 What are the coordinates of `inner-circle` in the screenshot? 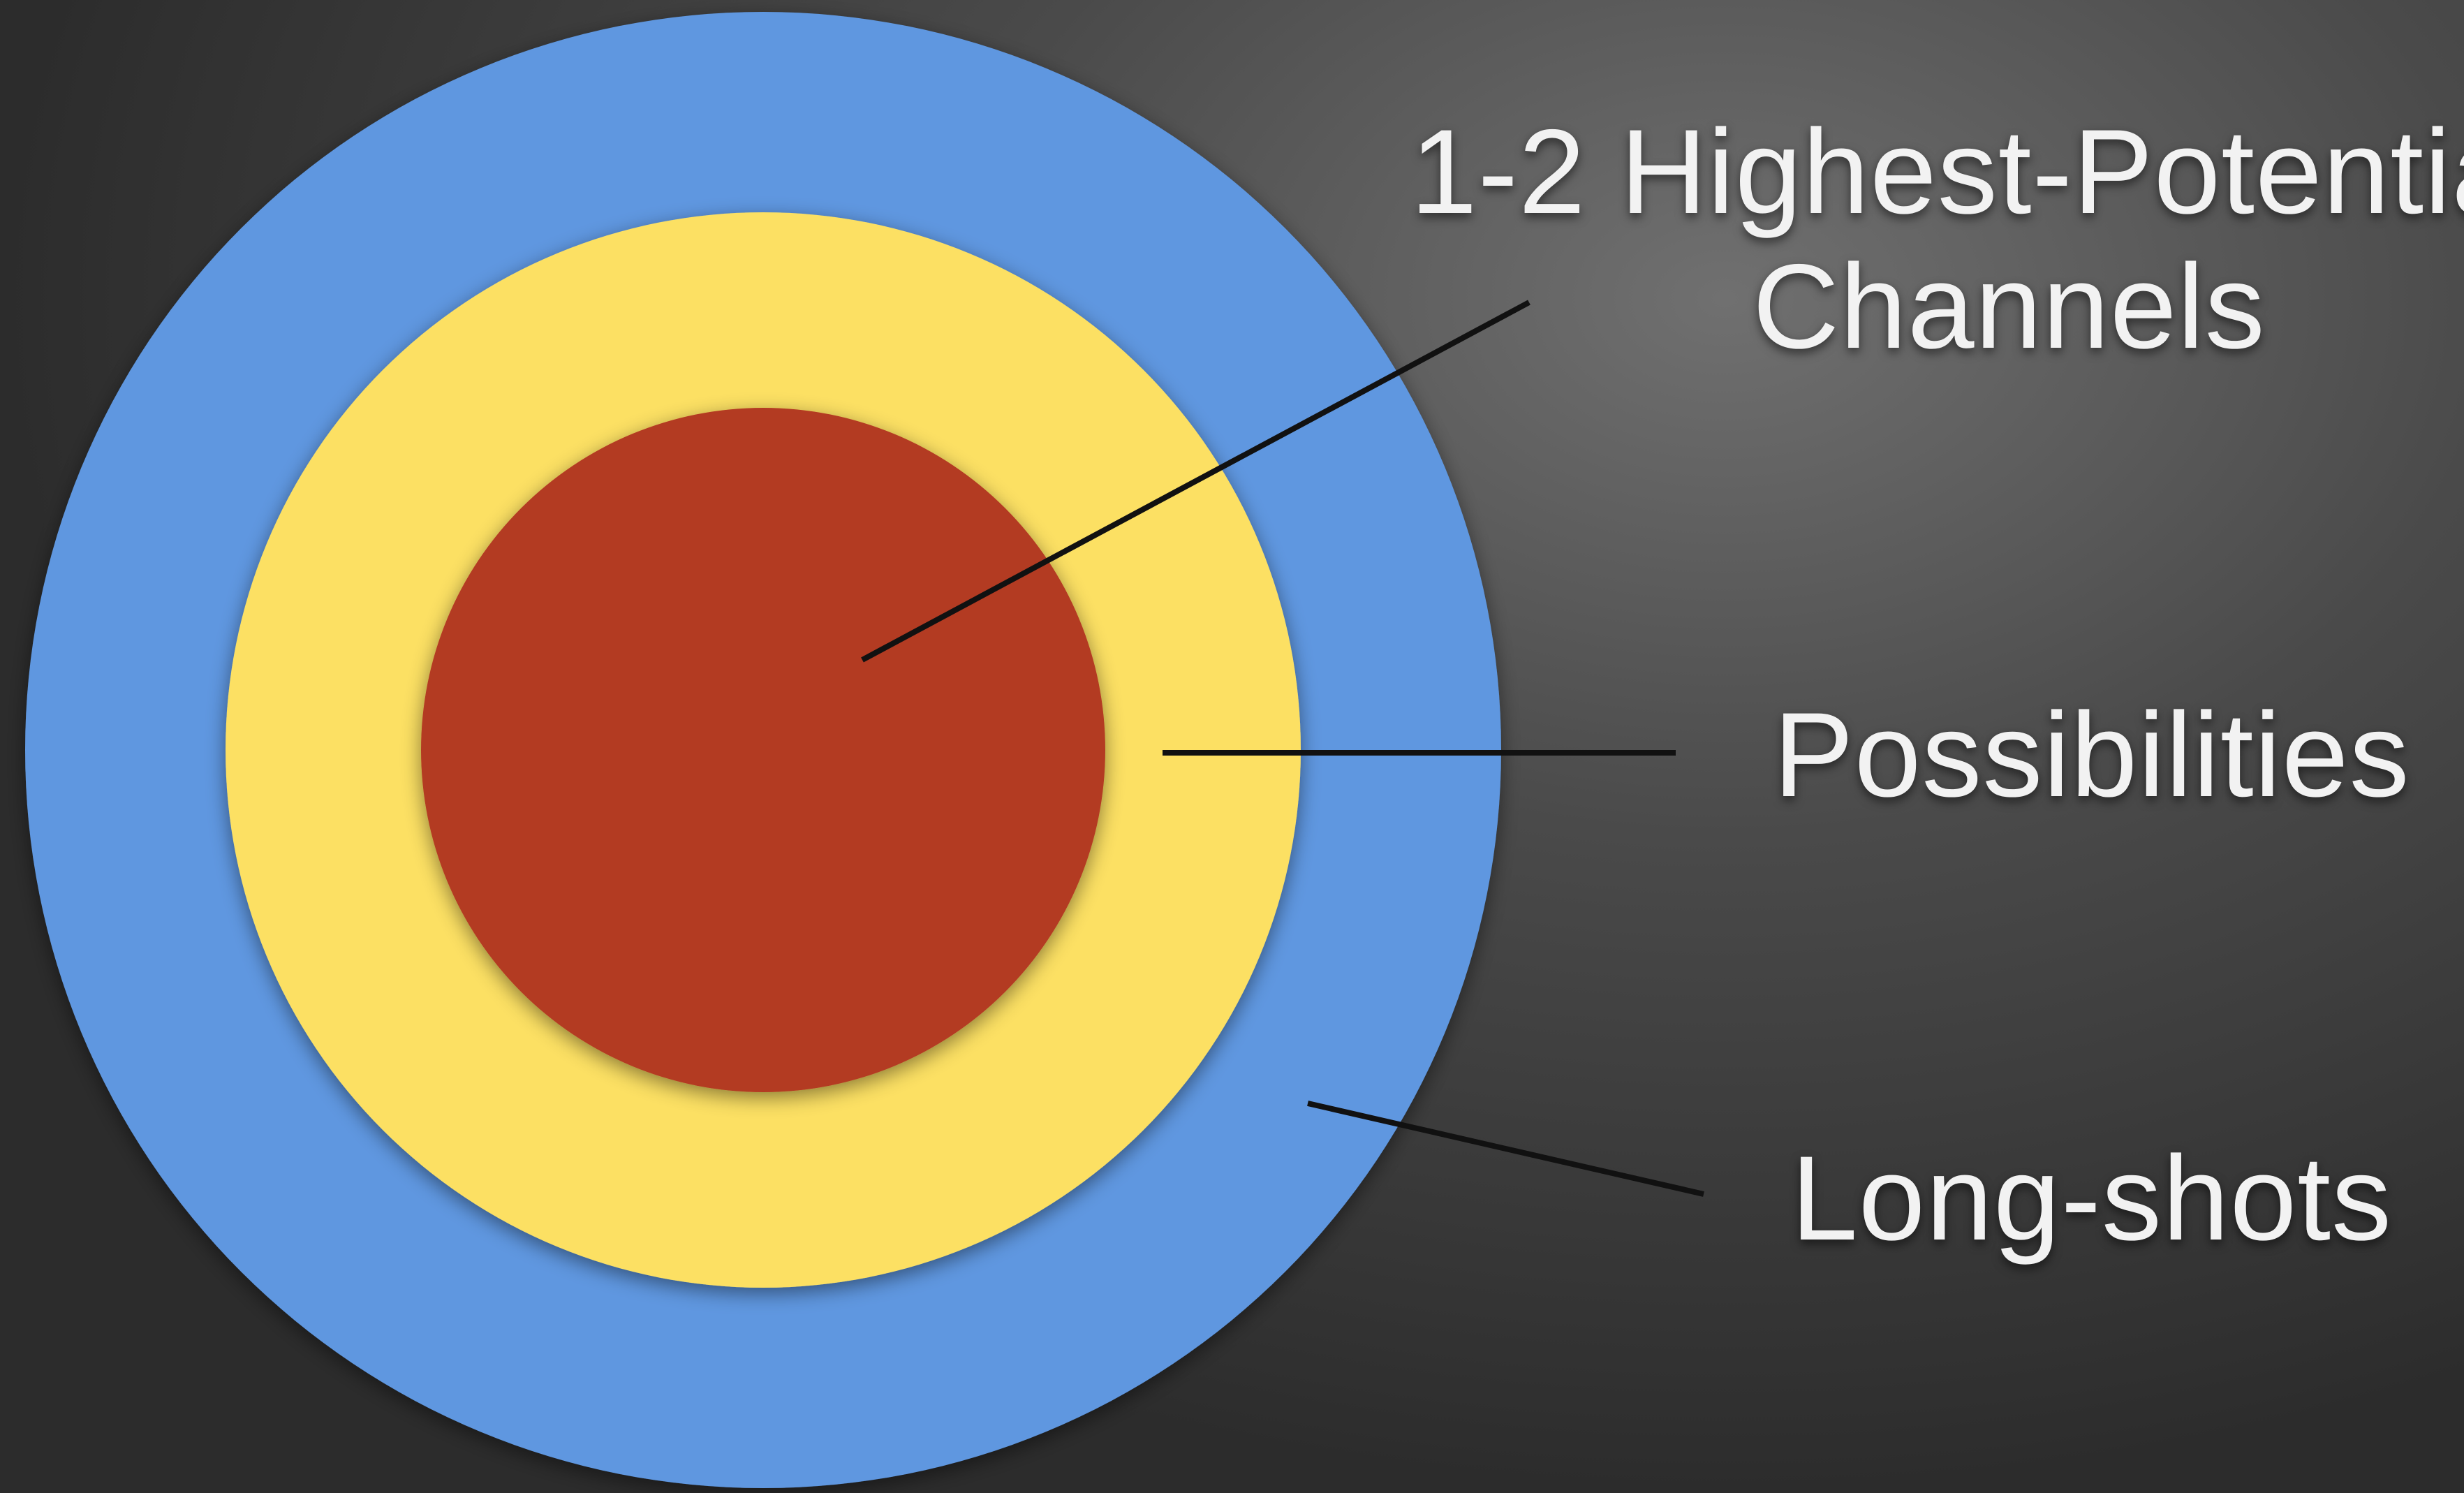 It's located at (763, 750).